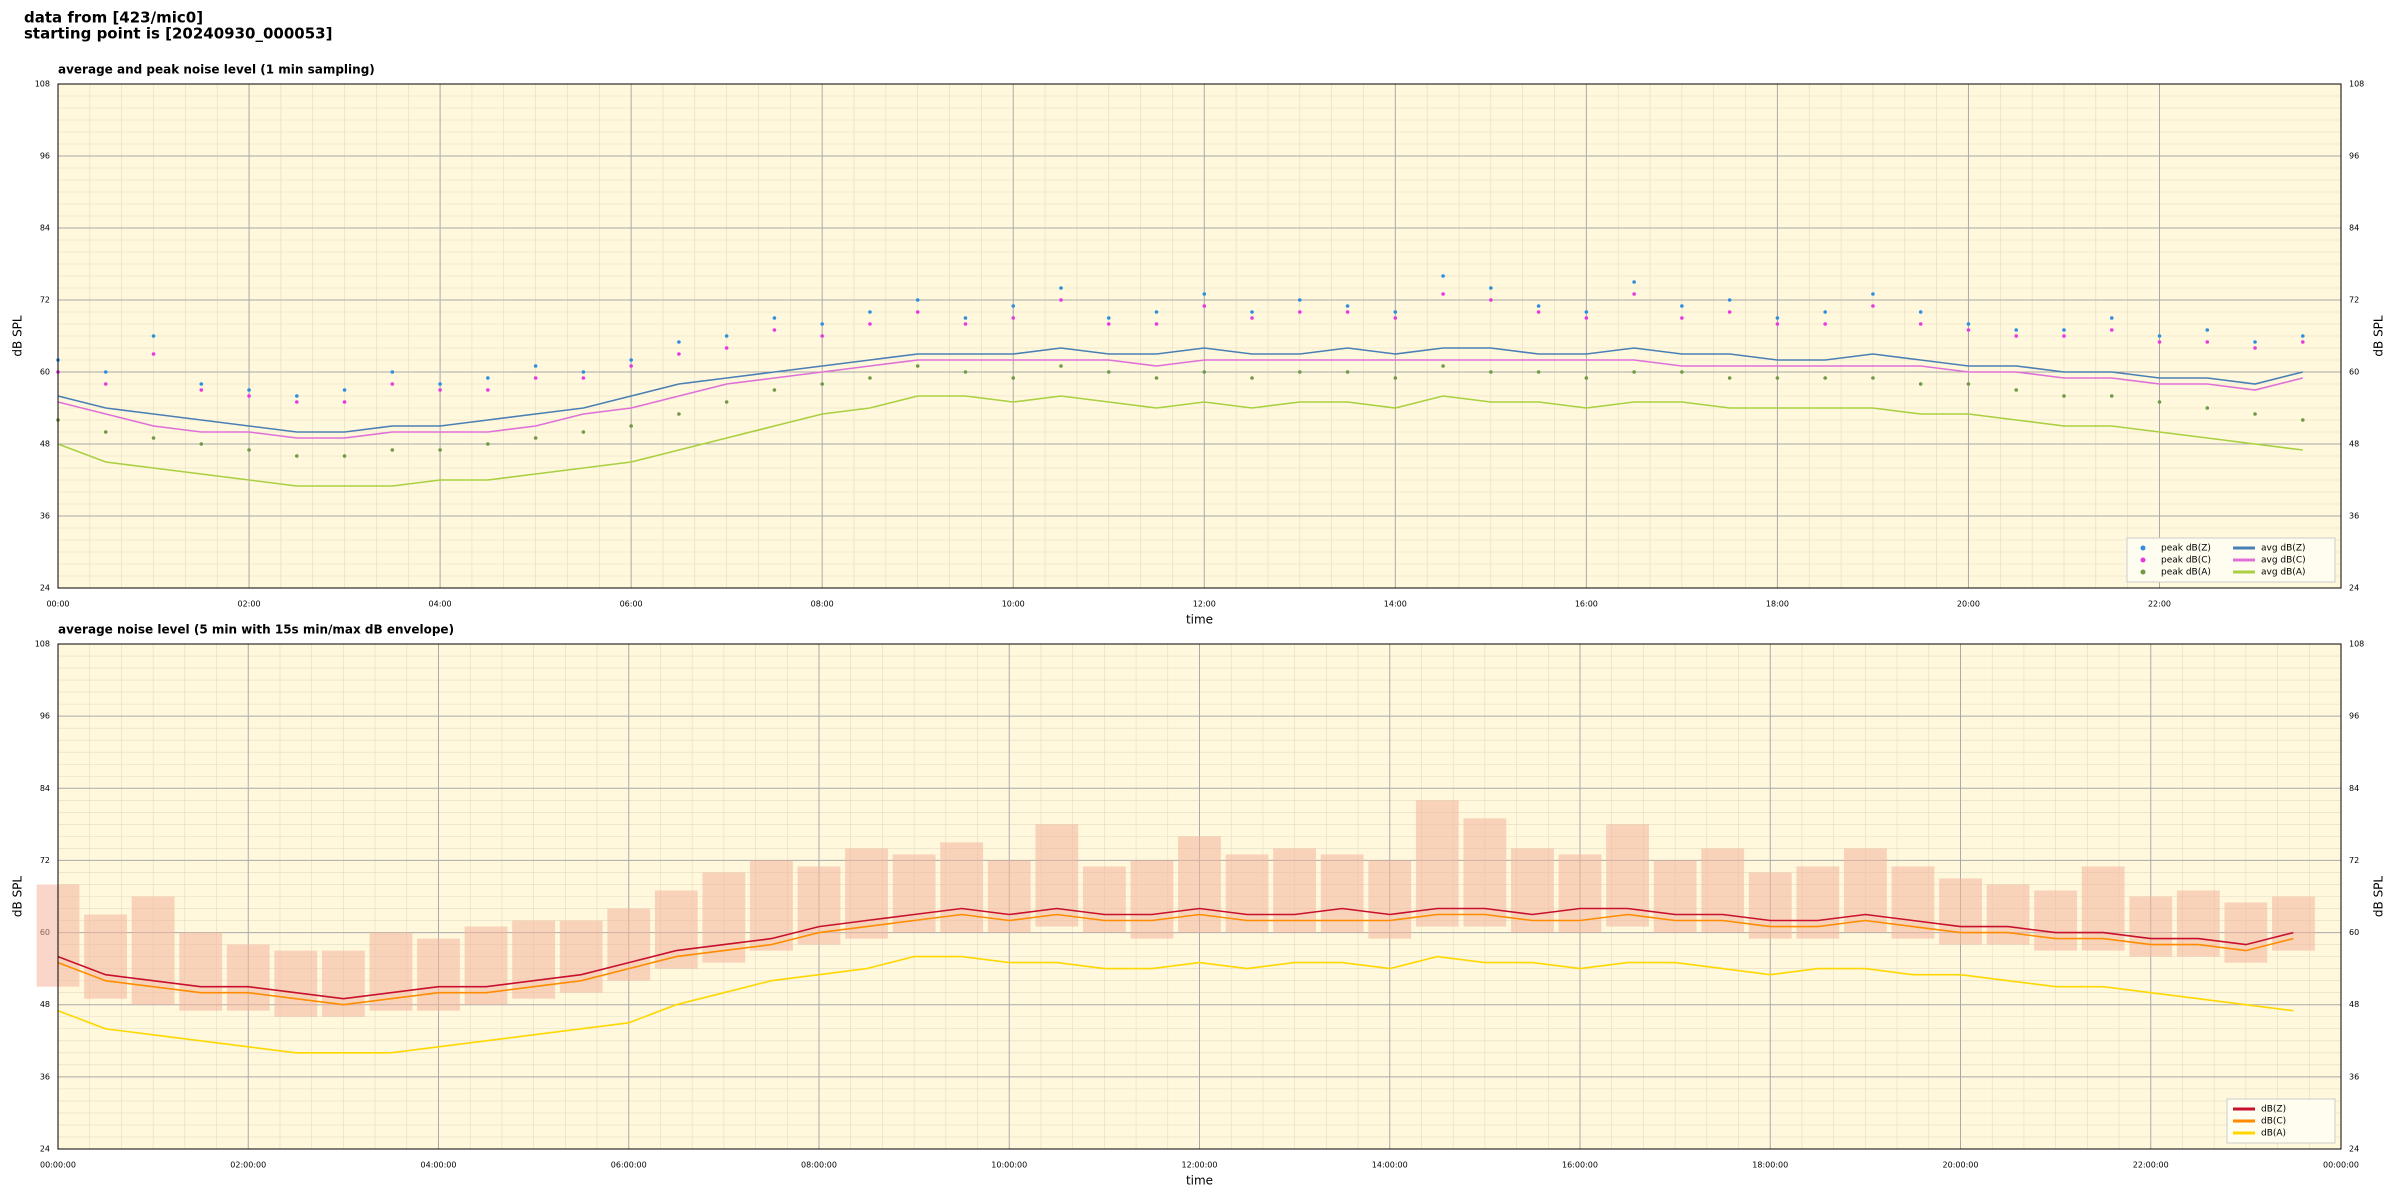 The height and width of the screenshot is (1200, 2400). I want to click on x-tick-label: 14:00:00, so click(1390, 1165).